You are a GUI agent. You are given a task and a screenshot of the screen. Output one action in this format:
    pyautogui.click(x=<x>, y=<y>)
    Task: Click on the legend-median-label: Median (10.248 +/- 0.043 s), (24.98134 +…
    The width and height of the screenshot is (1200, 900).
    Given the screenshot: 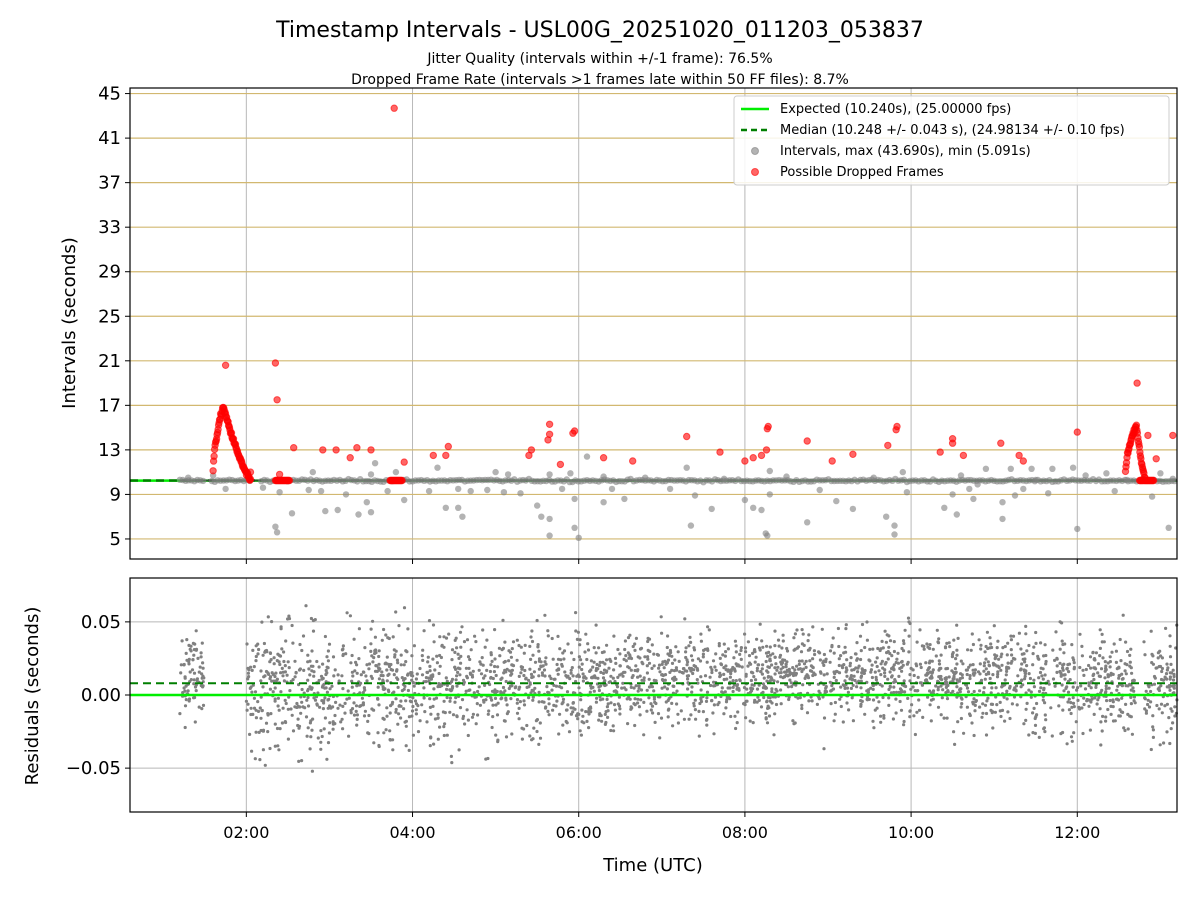 What is the action you would take?
    pyautogui.click(x=952, y=130)
    